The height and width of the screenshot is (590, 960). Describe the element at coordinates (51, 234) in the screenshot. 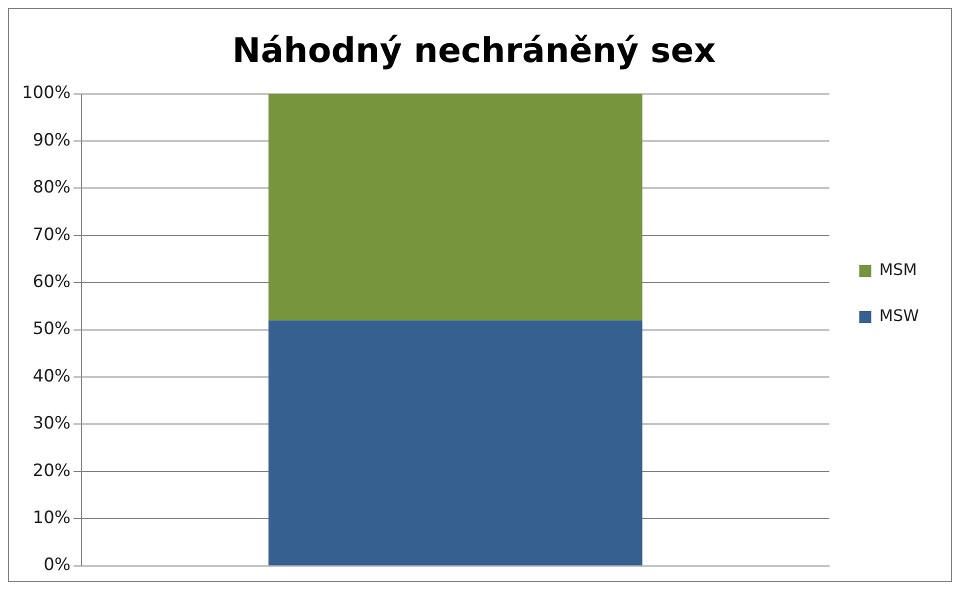

I see `y-tick-label: 70%` at that location.